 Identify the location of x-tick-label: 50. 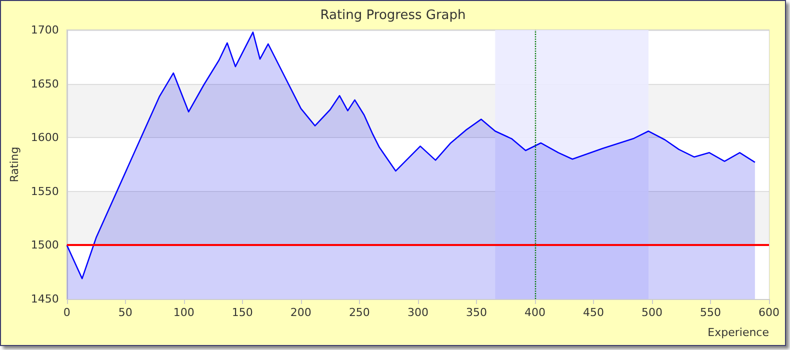
(125, 312).